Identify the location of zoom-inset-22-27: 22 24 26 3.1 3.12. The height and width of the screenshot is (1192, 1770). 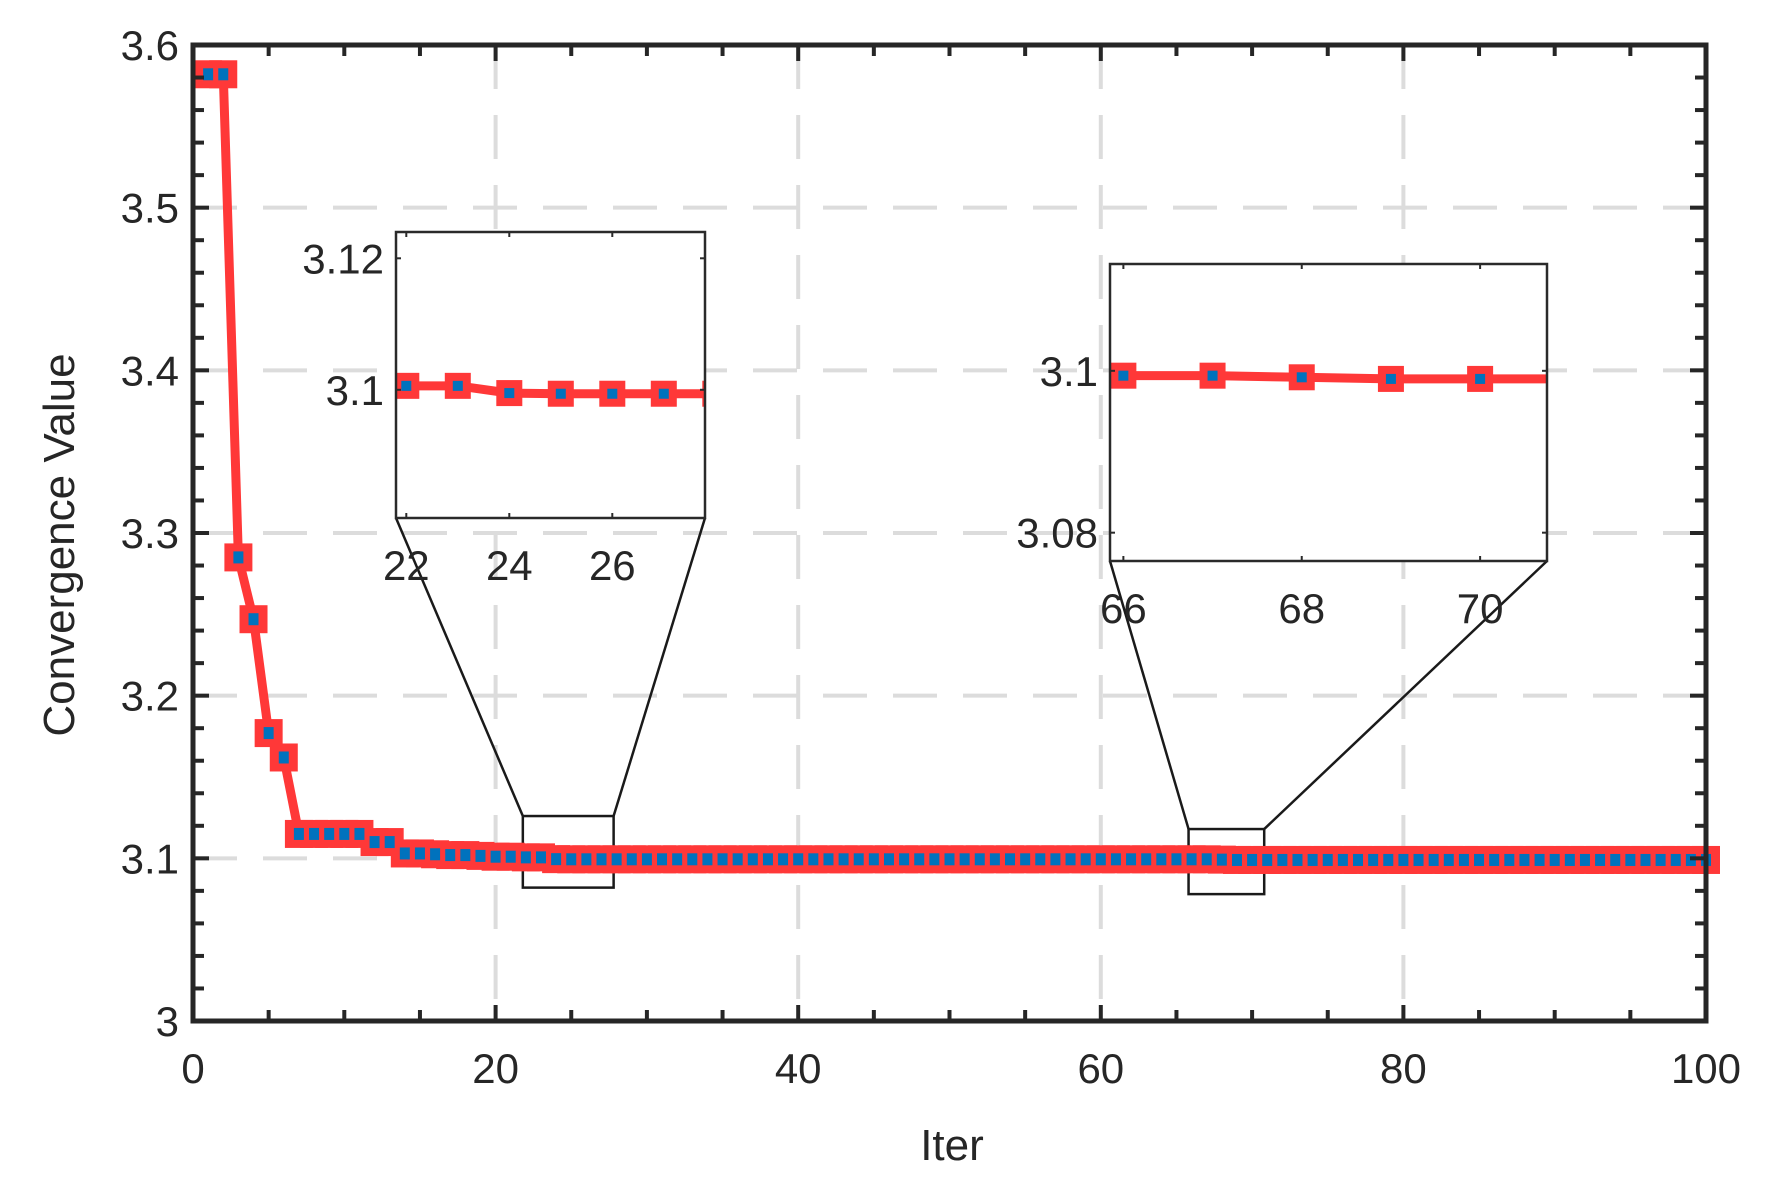
(504, 409).